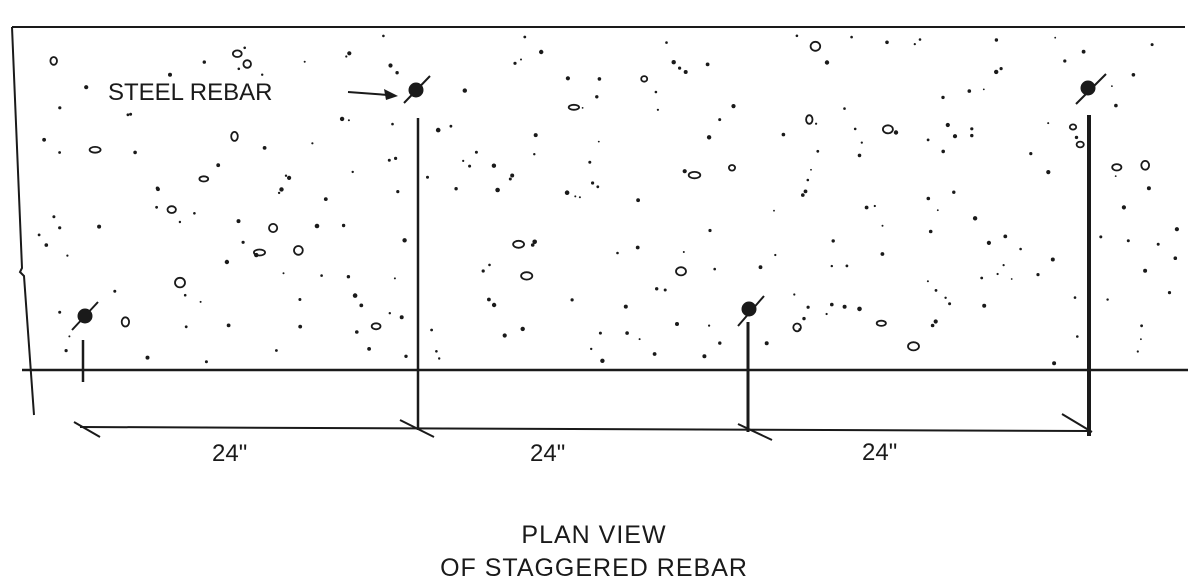 The image size is (1188, 585). Describe the element at coordinates (879, 452) in the screenshot. I see `spacing-label-3: 24"` at that location.